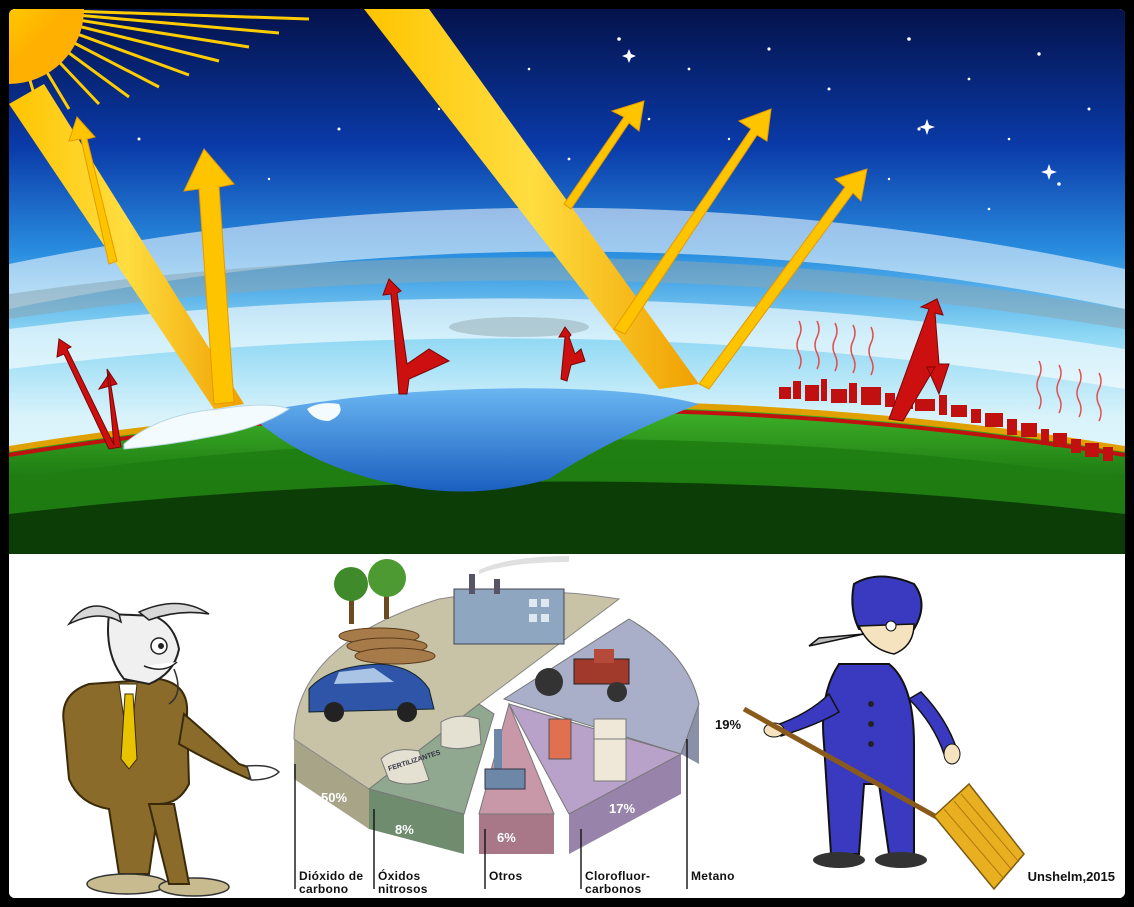 Image resolution: width=1134 pixels, height=907 pixels. I want to click on percent-cfc: 17%, so click(622, 808).